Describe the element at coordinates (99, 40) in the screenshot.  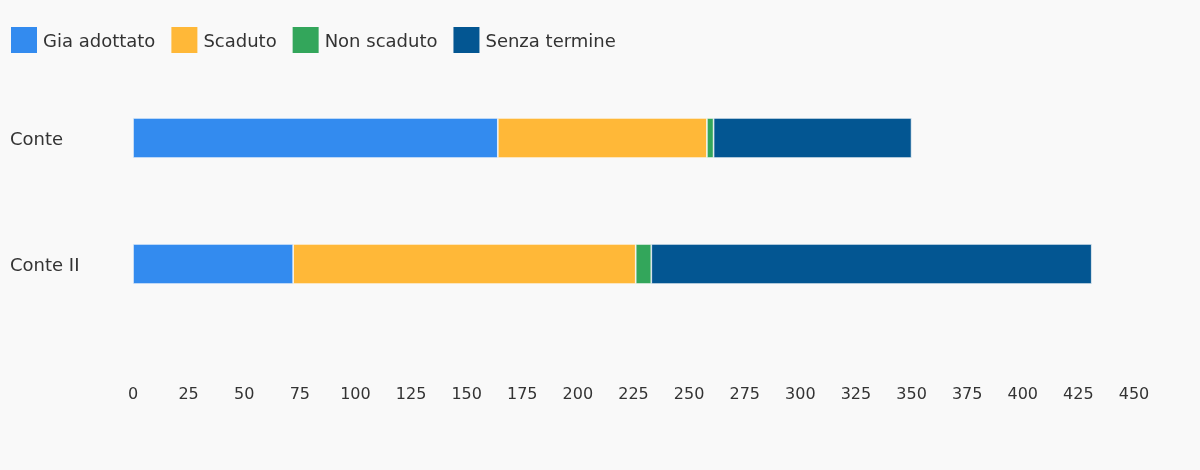
I see `legend-label: Gia adottato` at that location.